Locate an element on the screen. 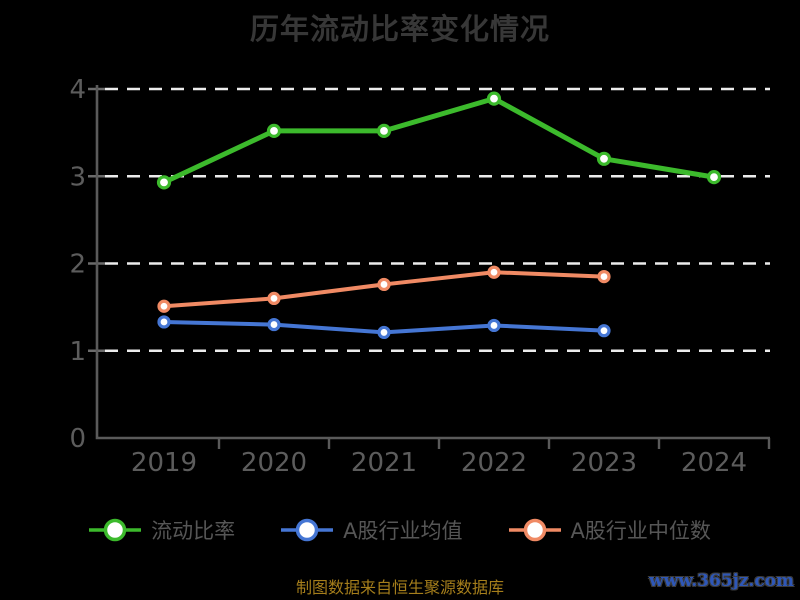 The width and height of the screenshot is (800, 600). y-tick-label: 4 is located at coordinates (77, 90).